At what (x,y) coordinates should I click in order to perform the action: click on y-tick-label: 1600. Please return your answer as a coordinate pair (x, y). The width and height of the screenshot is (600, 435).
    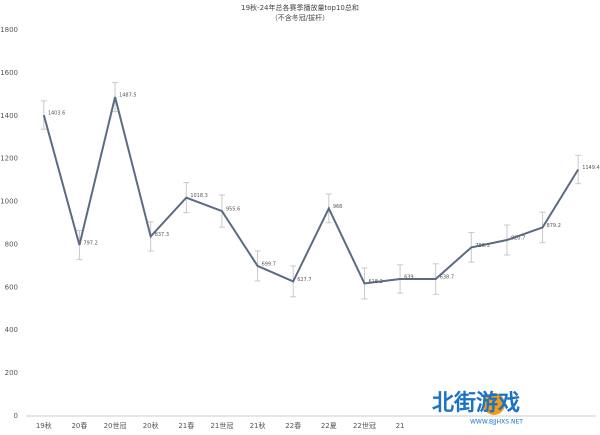
    Looking at the image, I should click on (9, 73).